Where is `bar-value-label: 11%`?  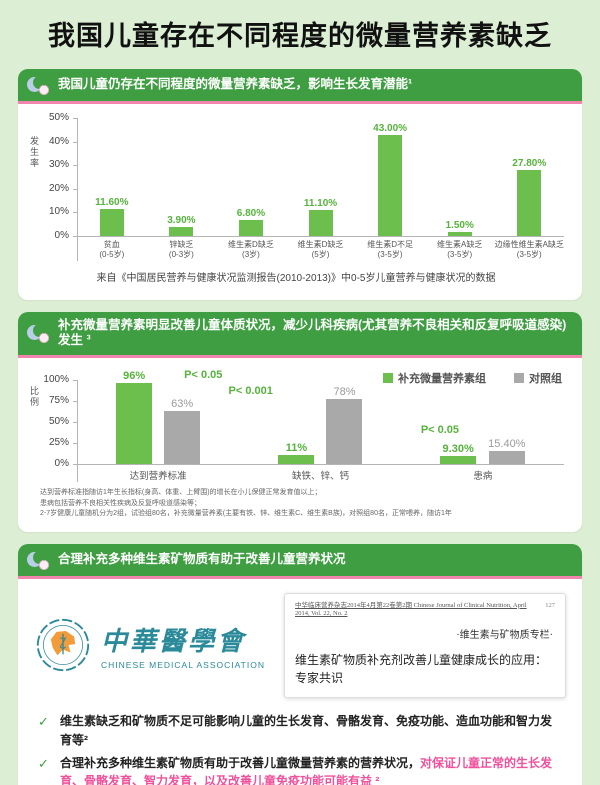 bar-value-label: 11% is located at coordinates (296, 447).